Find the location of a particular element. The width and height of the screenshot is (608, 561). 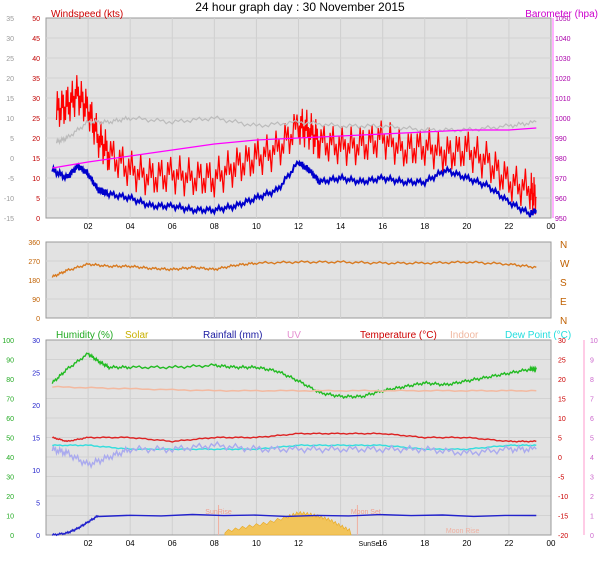

dir-right-tick: S is located at coordinates (563, 283).